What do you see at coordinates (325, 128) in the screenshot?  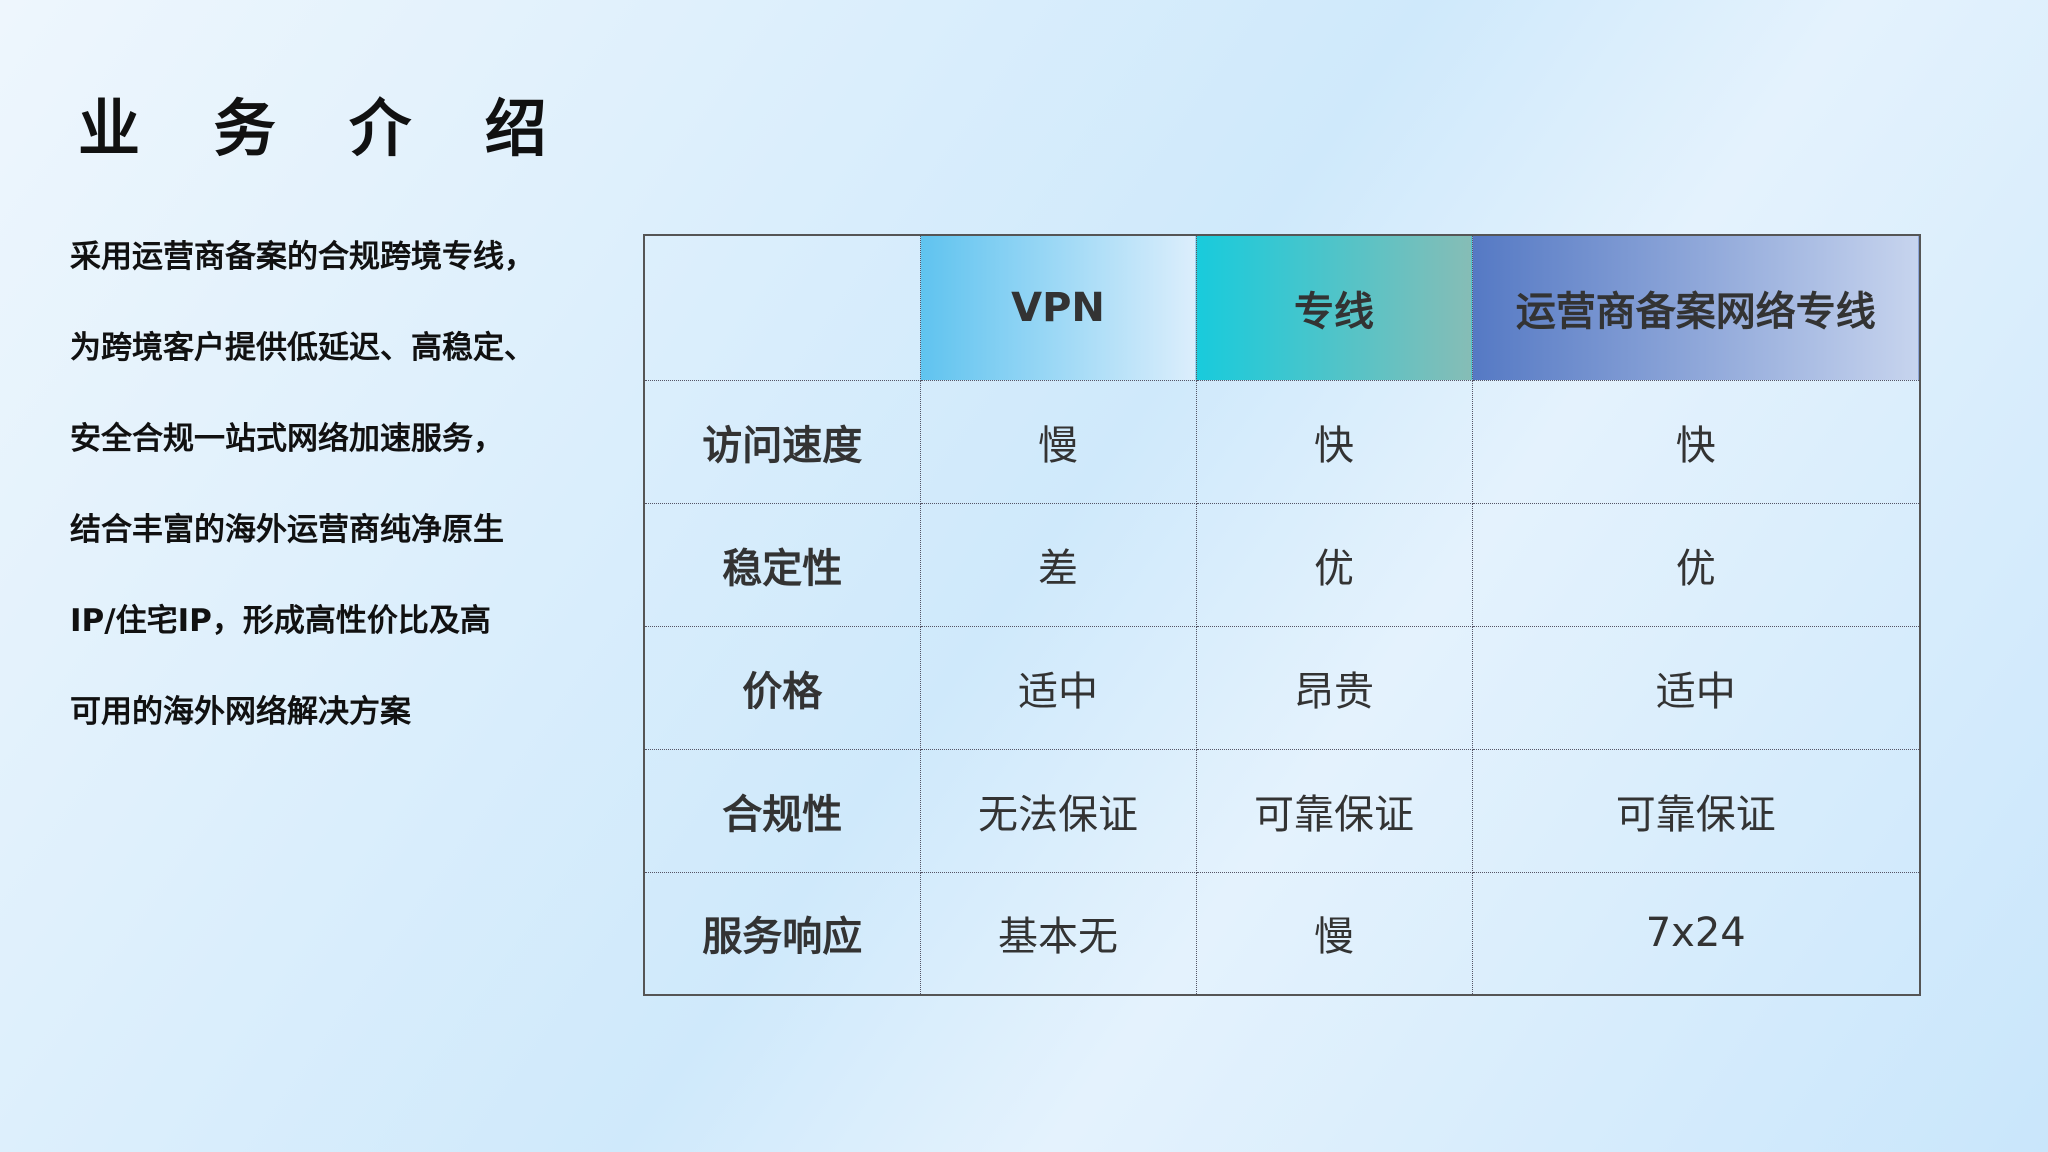 I see `page-title: 业 务 介 绍` at bounding box center [325, 128].